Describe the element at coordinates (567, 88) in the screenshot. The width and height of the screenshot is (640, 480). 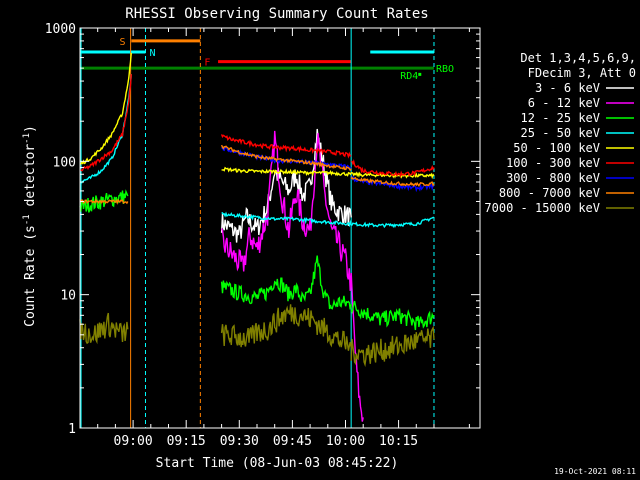
I see `legend-entry-label: 3 - 6 keV` at that location.